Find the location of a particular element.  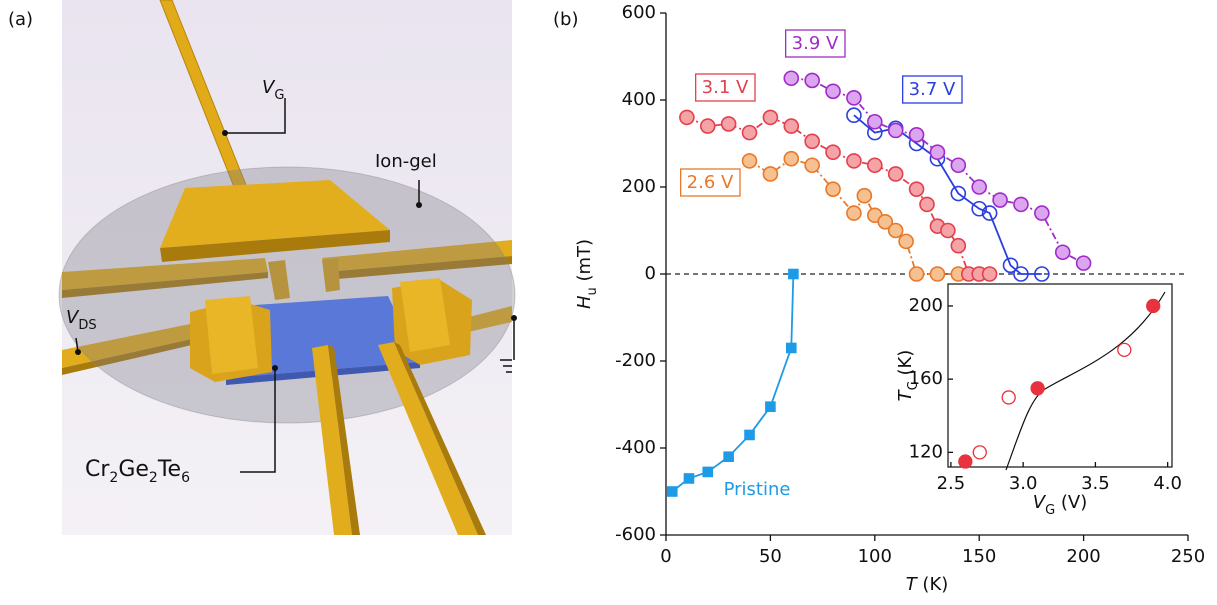

series-label: 2.6 V is located at coordinates (710, 182).